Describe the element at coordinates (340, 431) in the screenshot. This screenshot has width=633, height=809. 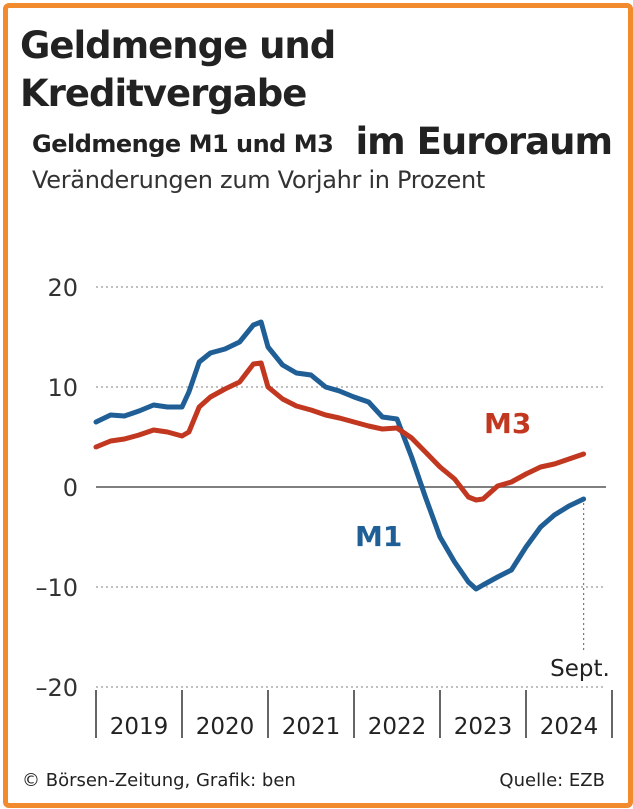
I see `series-line-m3` at that location.